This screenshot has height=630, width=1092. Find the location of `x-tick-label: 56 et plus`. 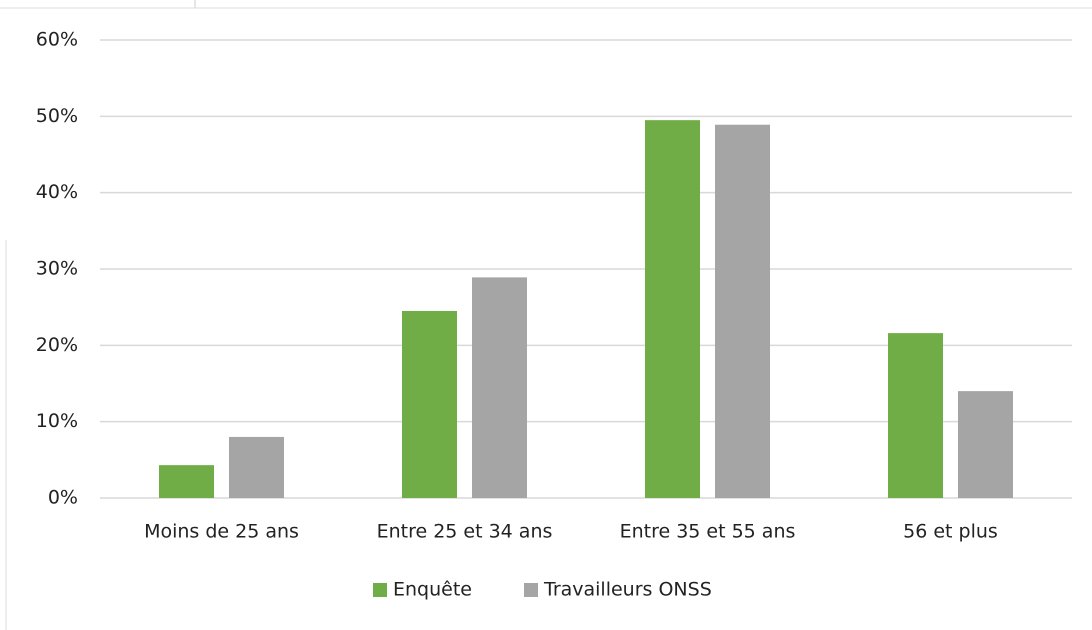

x-tick-label: 56 et plus is located at coordinates (950, 532).